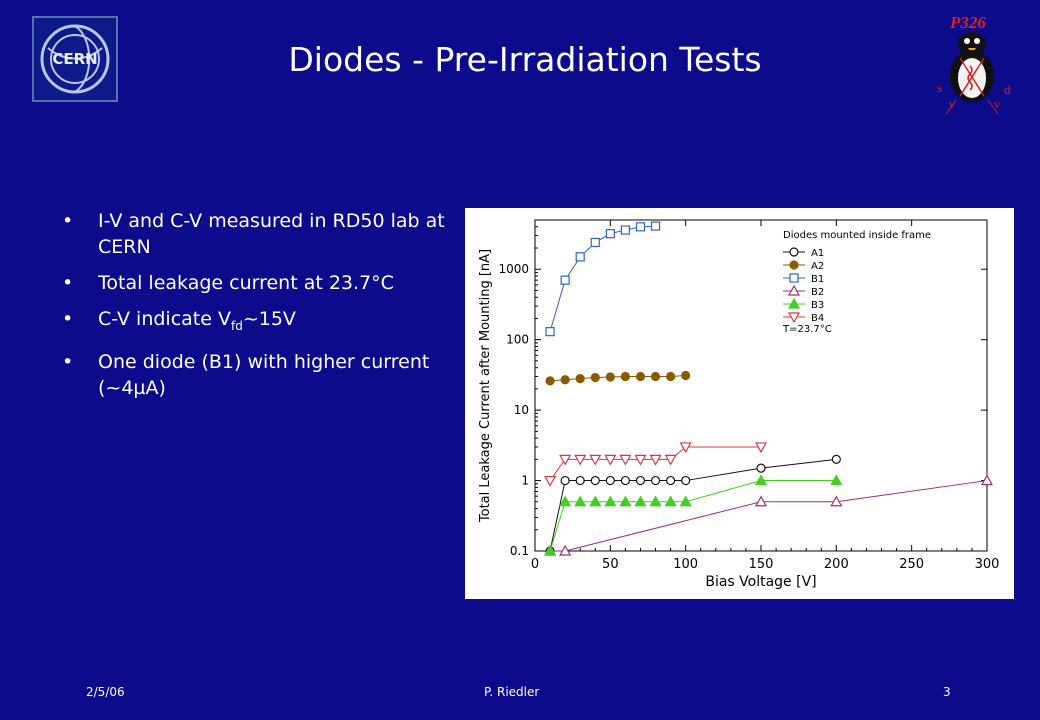 This screenshot has width=1040, height=720. I want to click on p326-badge: P326 s d ν ν, so click(976, 66).